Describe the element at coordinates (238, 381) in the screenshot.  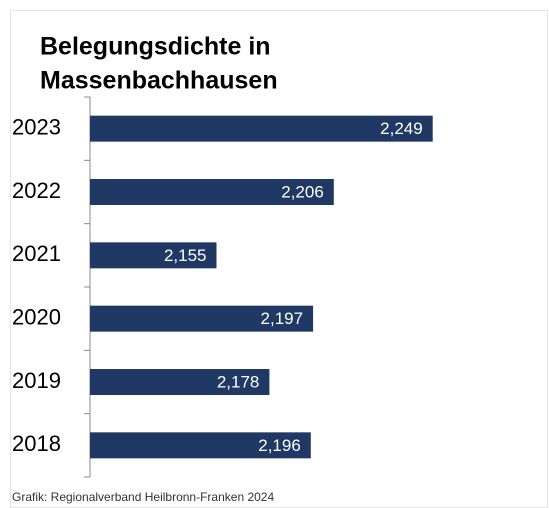
I see `data-label: 2,178` at that location.